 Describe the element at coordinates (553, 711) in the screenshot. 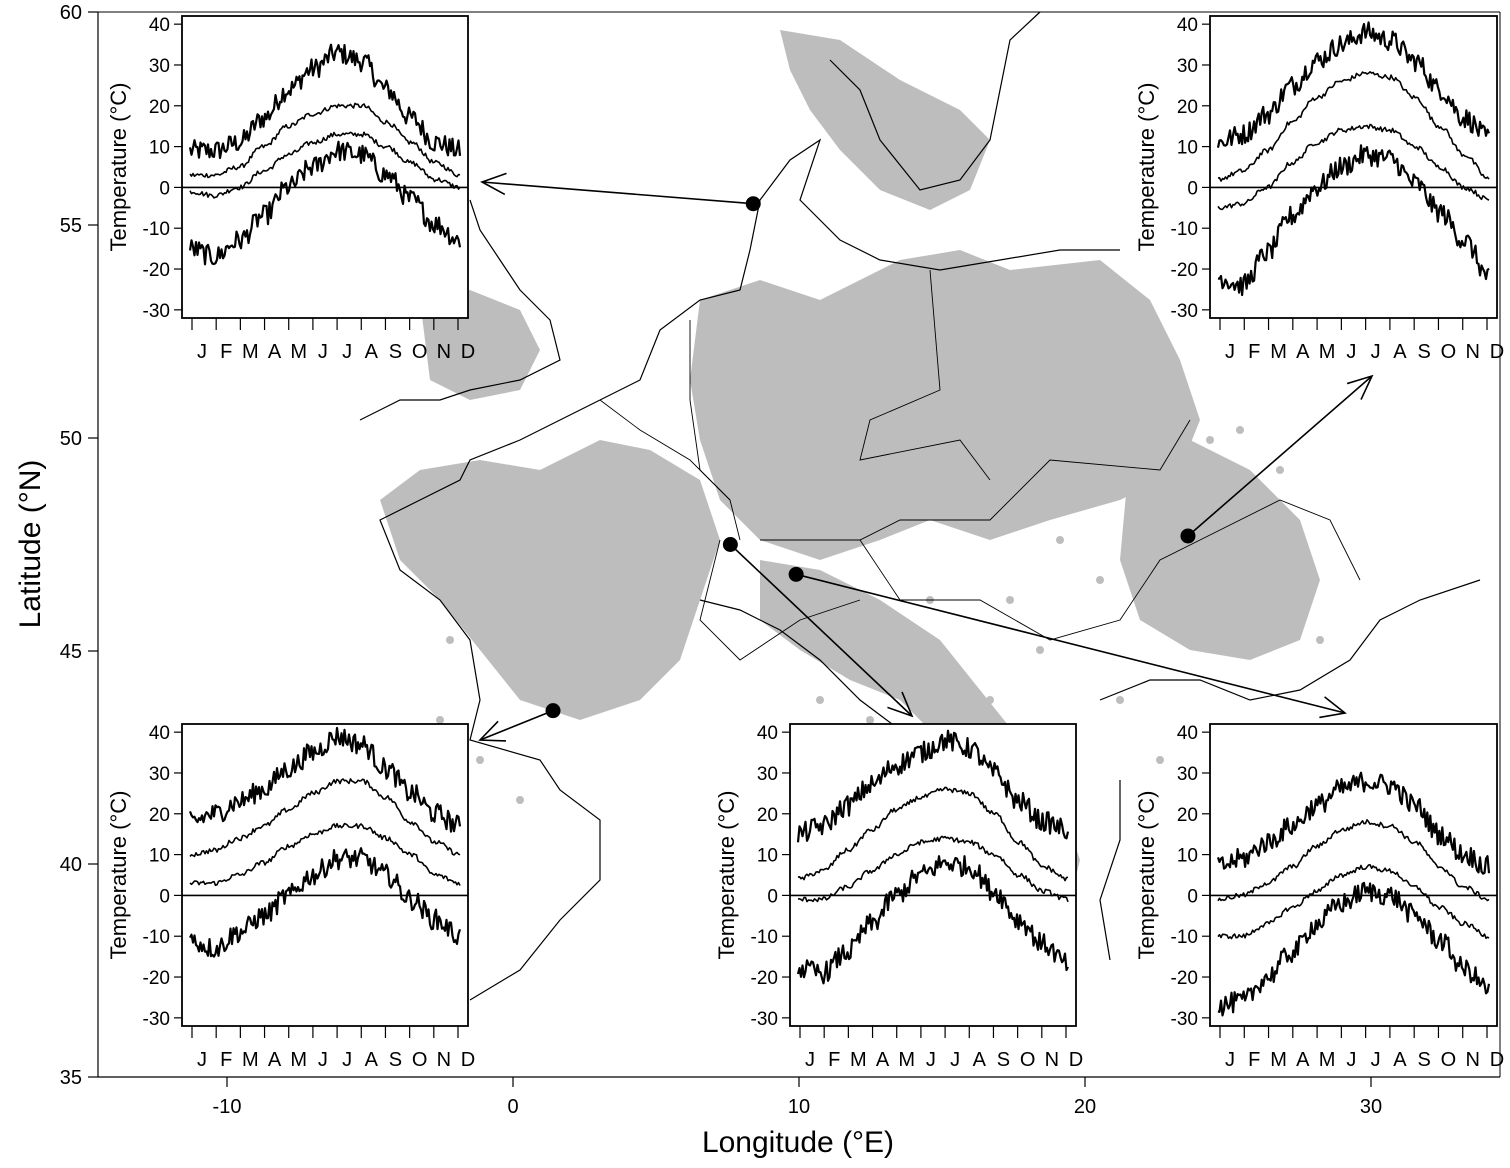

I see `site-marker-southwest-france` at that location.